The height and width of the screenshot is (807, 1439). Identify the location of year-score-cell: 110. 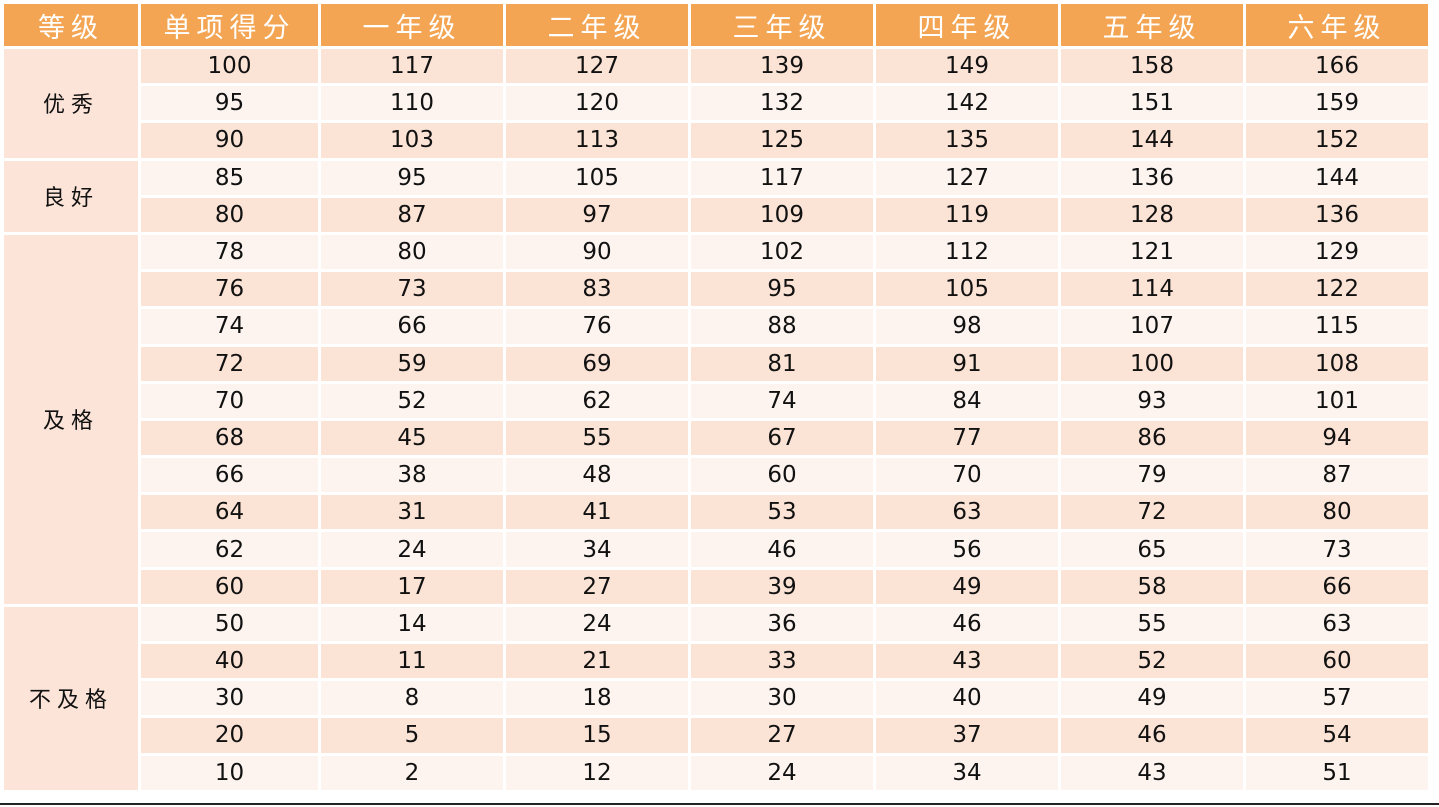
(412, 103).